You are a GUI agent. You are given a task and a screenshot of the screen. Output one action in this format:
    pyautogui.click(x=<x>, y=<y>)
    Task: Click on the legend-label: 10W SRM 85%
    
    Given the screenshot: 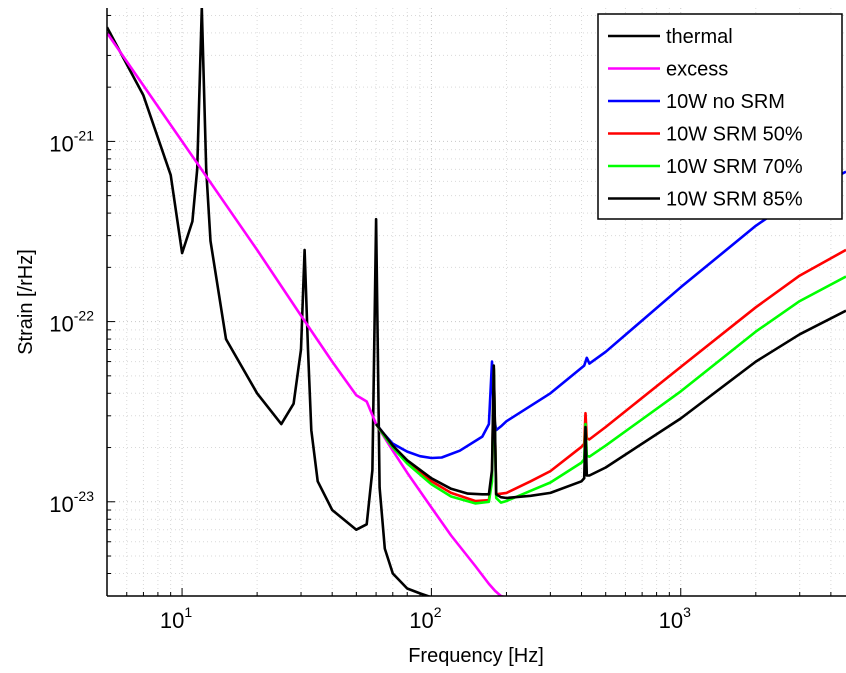 What is the action you would take?
    pyautogui.click(x=734, y=200)
    